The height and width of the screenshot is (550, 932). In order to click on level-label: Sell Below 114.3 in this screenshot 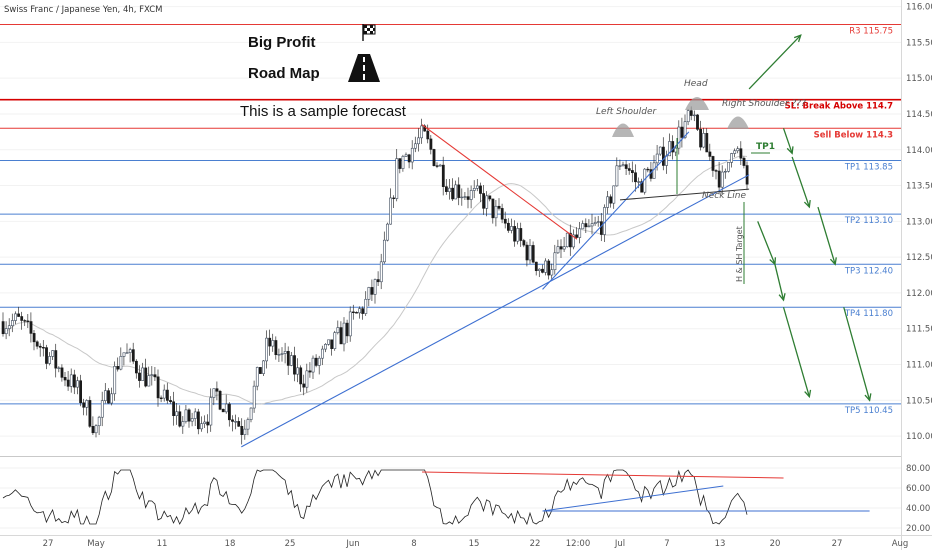, I will do `click(853, 135)`.